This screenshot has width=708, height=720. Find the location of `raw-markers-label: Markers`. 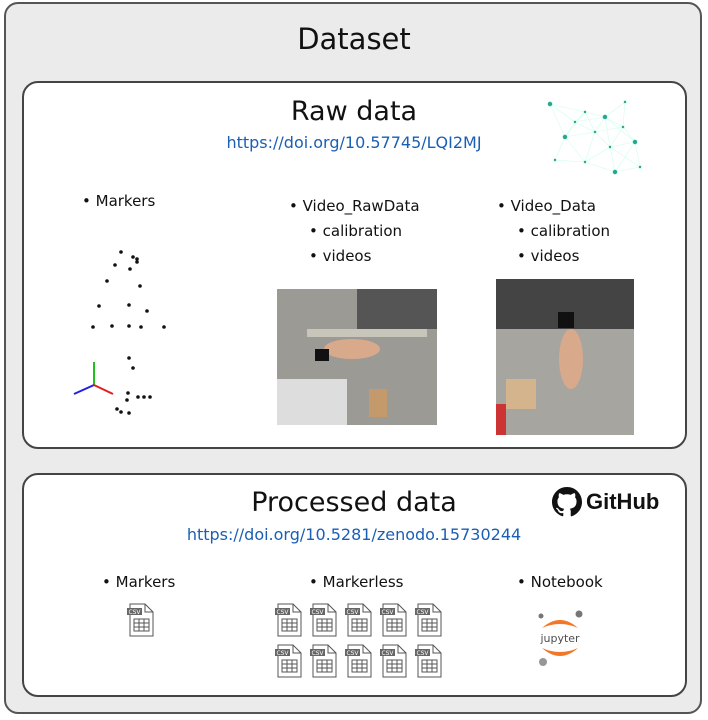

raw-markers-label: Markers is located at coordinates (125, 201).